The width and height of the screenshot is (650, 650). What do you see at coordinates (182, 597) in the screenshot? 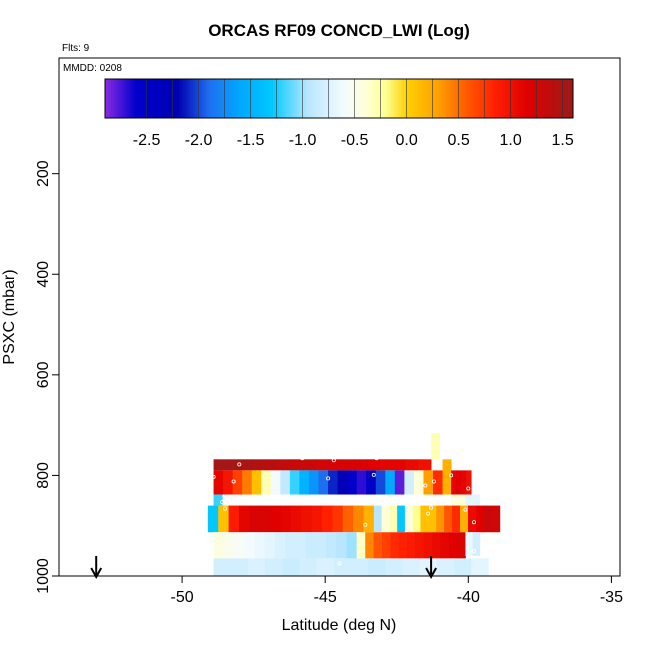
I see `x-tick-label: -50` at bounding box center [182, 597].